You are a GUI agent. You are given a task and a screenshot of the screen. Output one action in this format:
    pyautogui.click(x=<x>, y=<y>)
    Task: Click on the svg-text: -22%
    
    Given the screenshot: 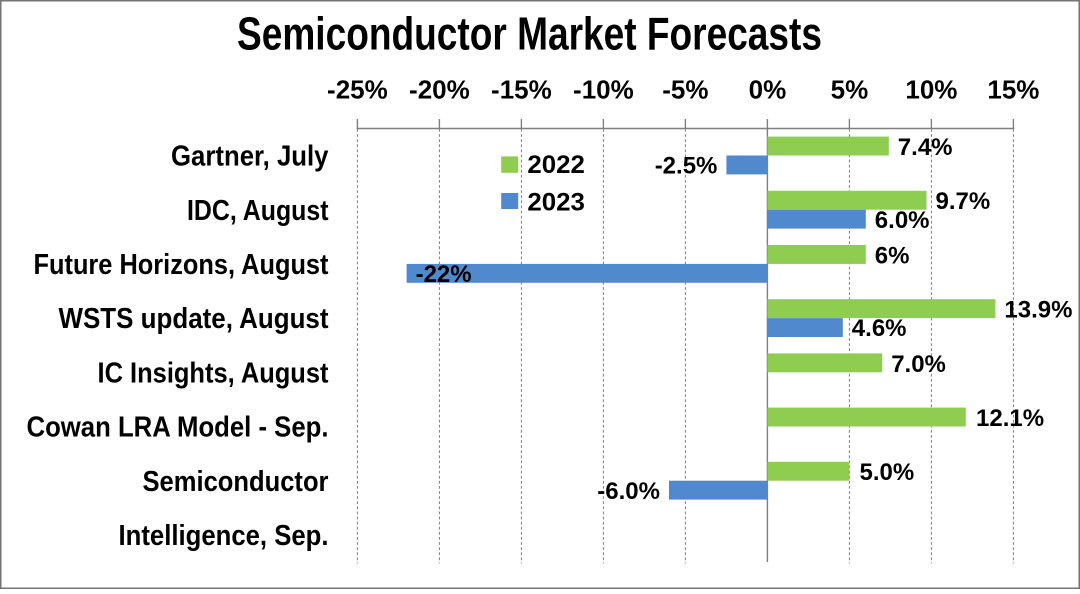 What is the action you would take?
    pyautogui.click(x=444, y=274)
    